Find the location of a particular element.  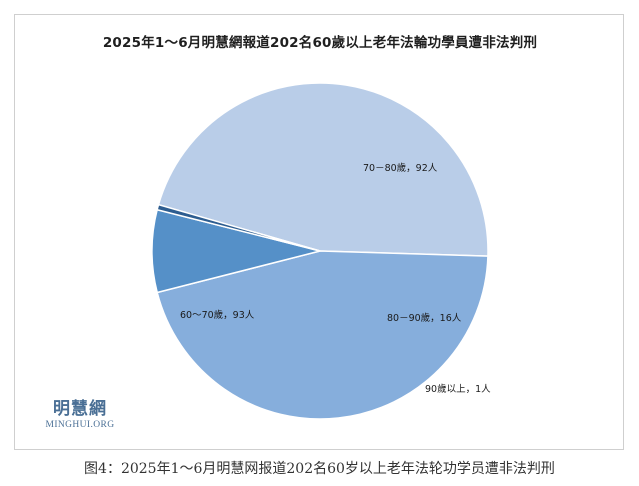

data-label-60-70: 60～70歲，93人 is located at coordinates (217, 315).